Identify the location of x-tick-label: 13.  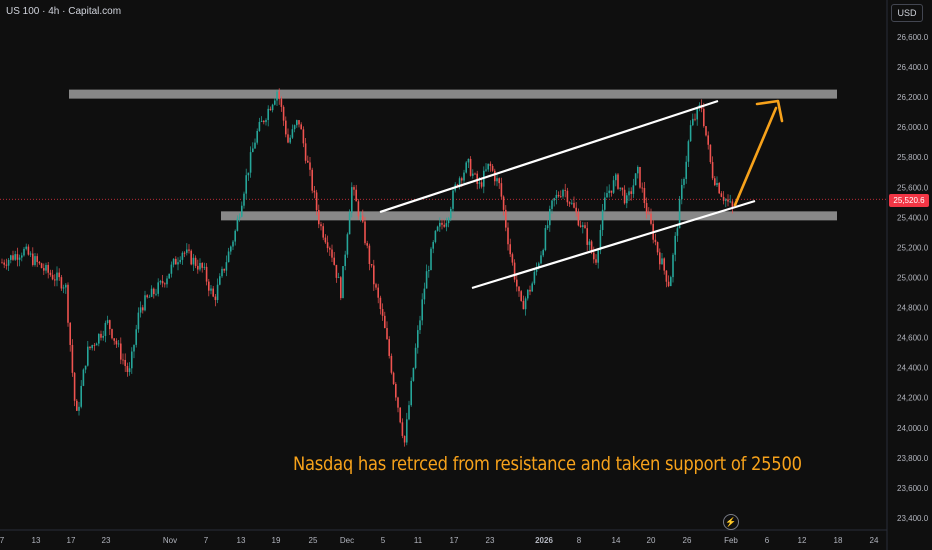
(241, 540).